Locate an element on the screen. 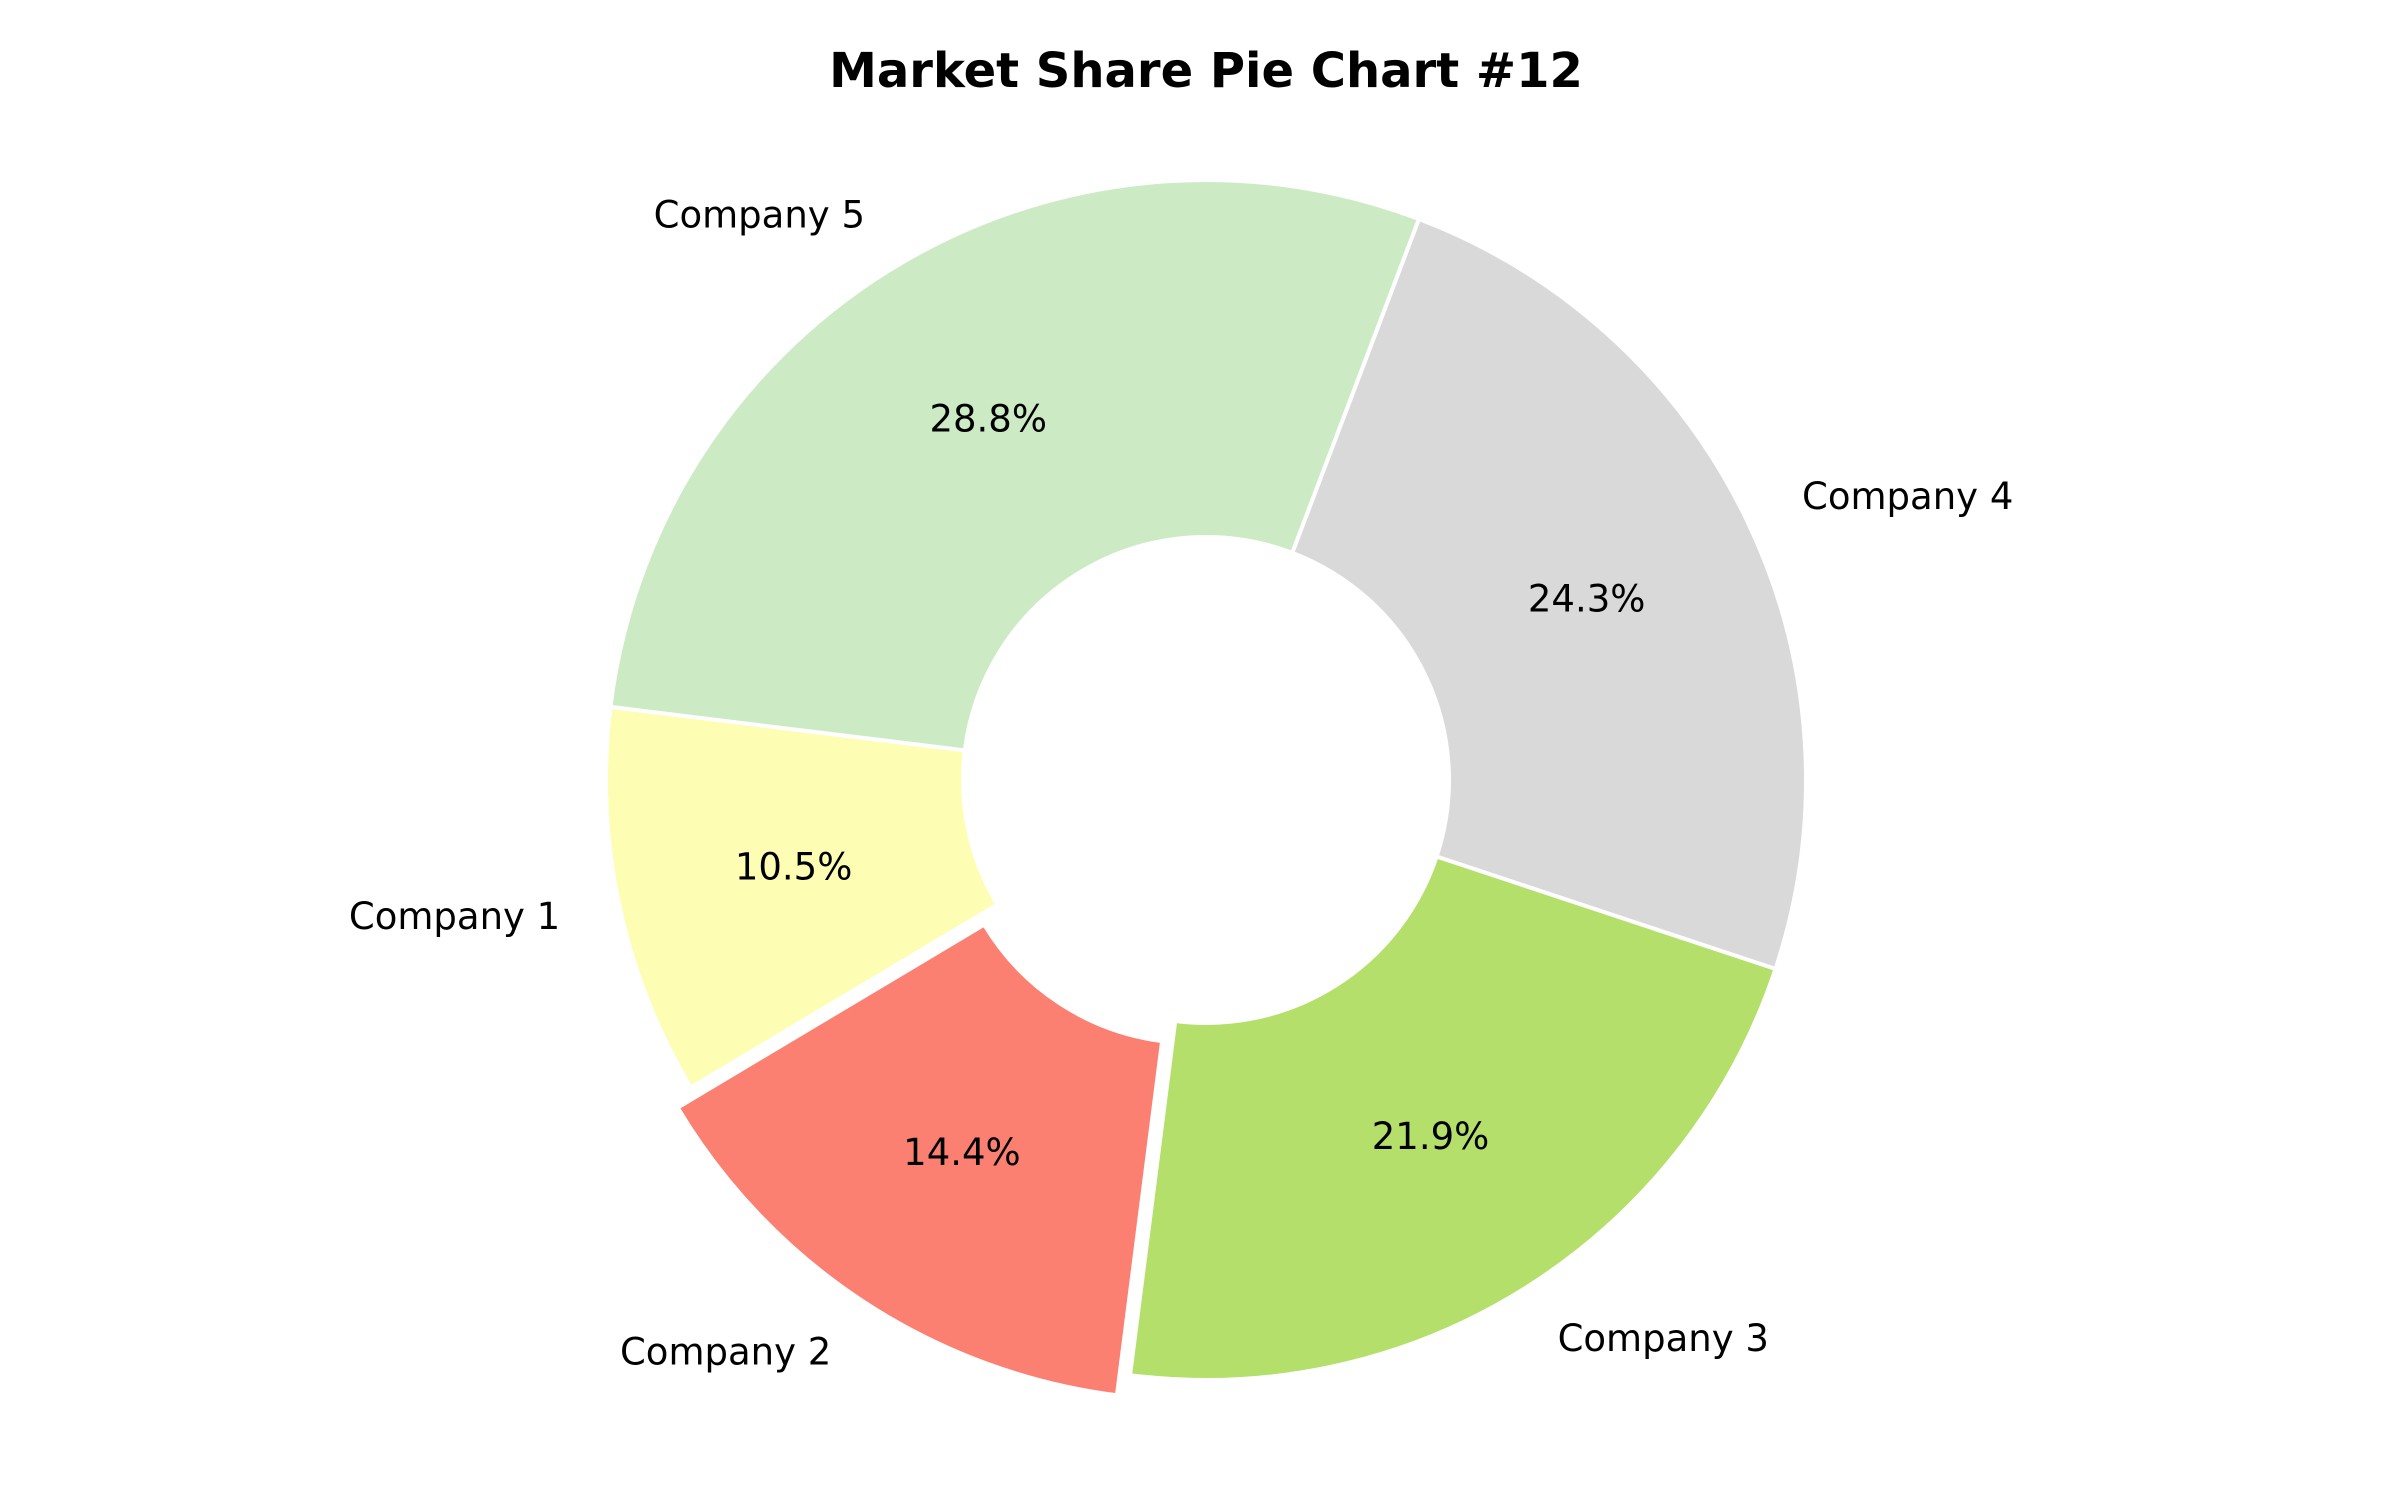 Image resolution: width=2400 pixels, height=1500 pixels. chart-title: Market Share Pie Chart #12 is located at coordinates (1206, 71).